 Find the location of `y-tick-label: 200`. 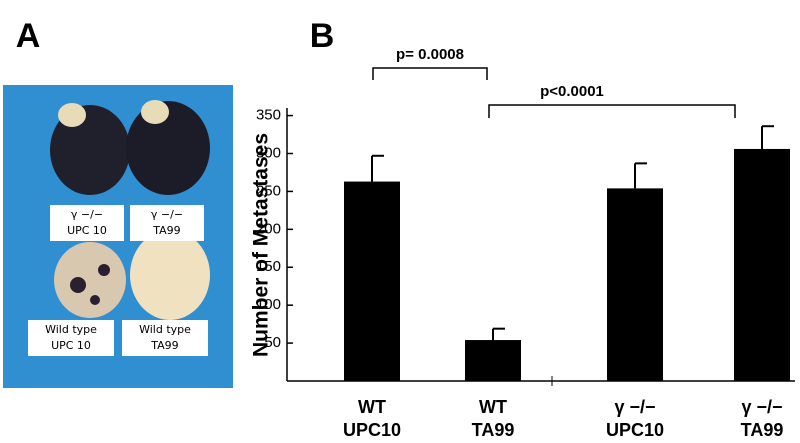

y-tick-label: 200 is located at coordinates (268, 228).